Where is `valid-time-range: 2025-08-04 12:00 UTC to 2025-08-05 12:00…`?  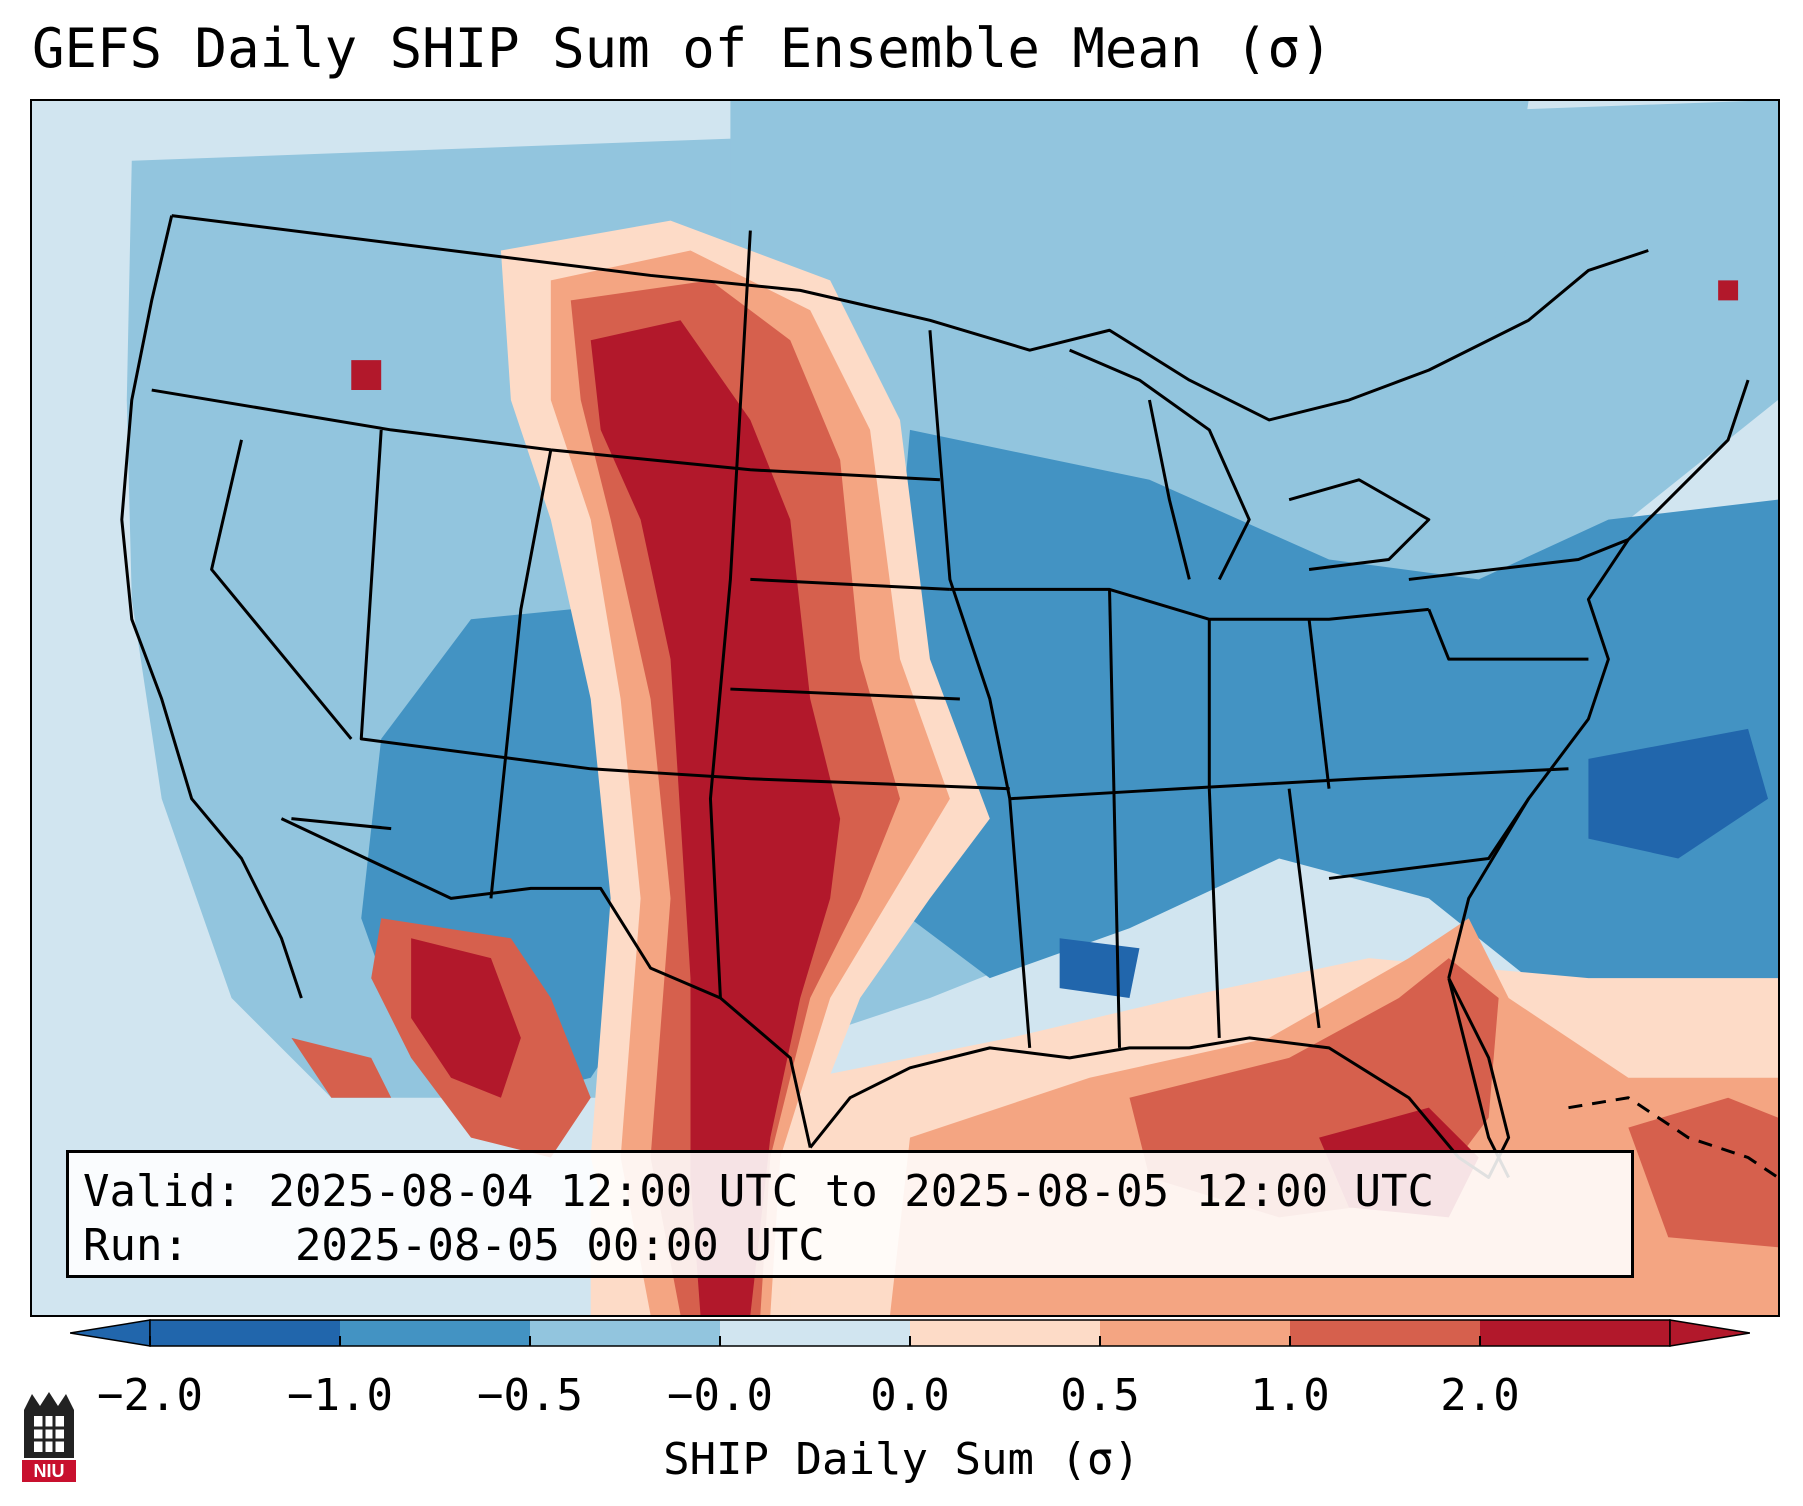
valid-time-range: 2025-08-04 12:00 UTC to 2025-08-05 12:00… is located at coordinates (851, 1191).